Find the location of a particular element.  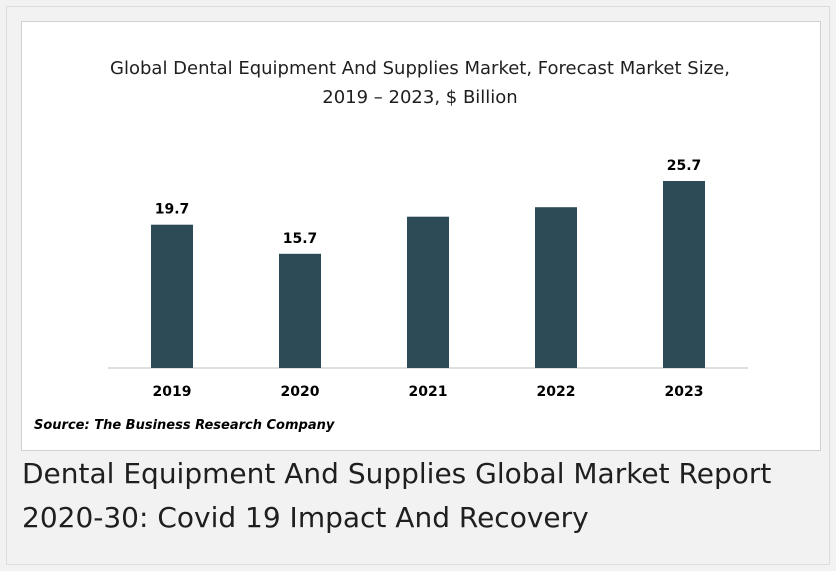

bar-2020 is located at coordinates (300, 310).